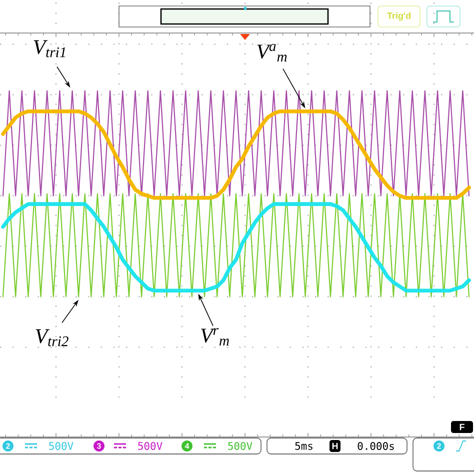 Image resolution: width=474 pixels, height=474 pixels. Describe the element at coordinates (462, 427) in the screenshot. I see `text: F` at that location.